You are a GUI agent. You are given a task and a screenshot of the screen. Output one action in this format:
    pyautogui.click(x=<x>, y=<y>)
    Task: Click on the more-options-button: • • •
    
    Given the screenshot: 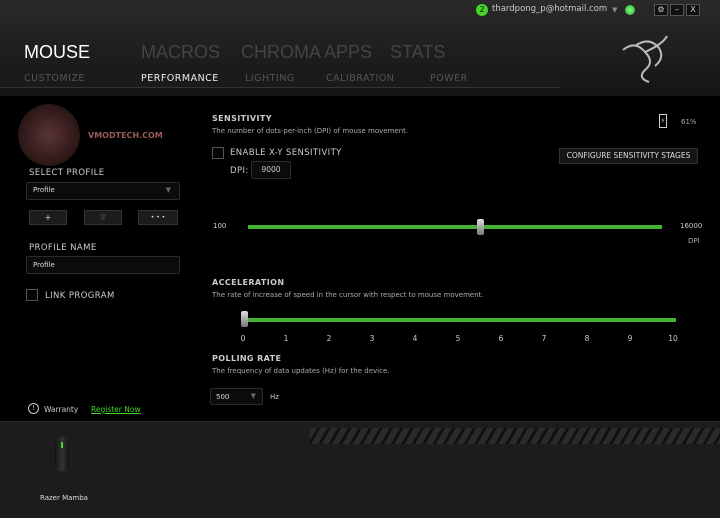 What is the action you would take?
    pyautogui.click(x=158, y=217)
    